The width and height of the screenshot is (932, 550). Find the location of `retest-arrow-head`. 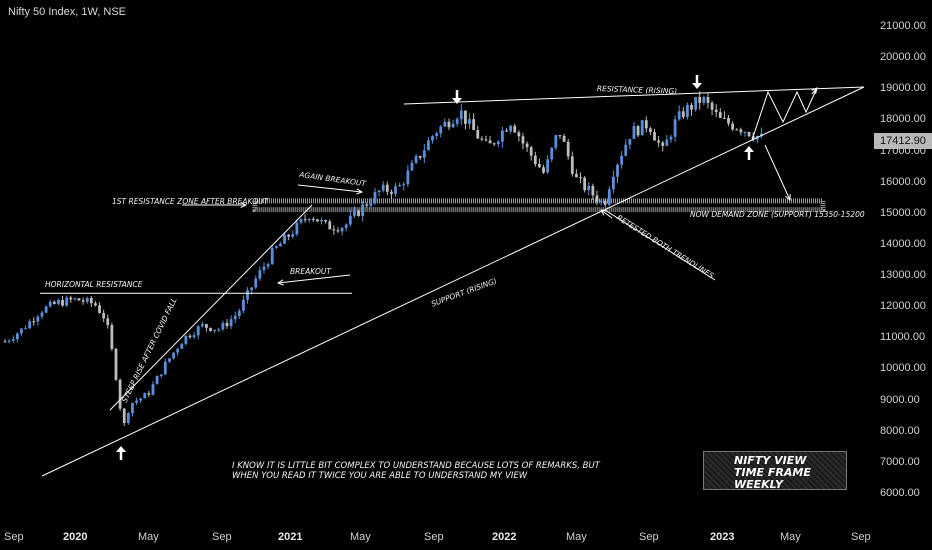

retest-arrow-head is located at coordinates (603, 212).